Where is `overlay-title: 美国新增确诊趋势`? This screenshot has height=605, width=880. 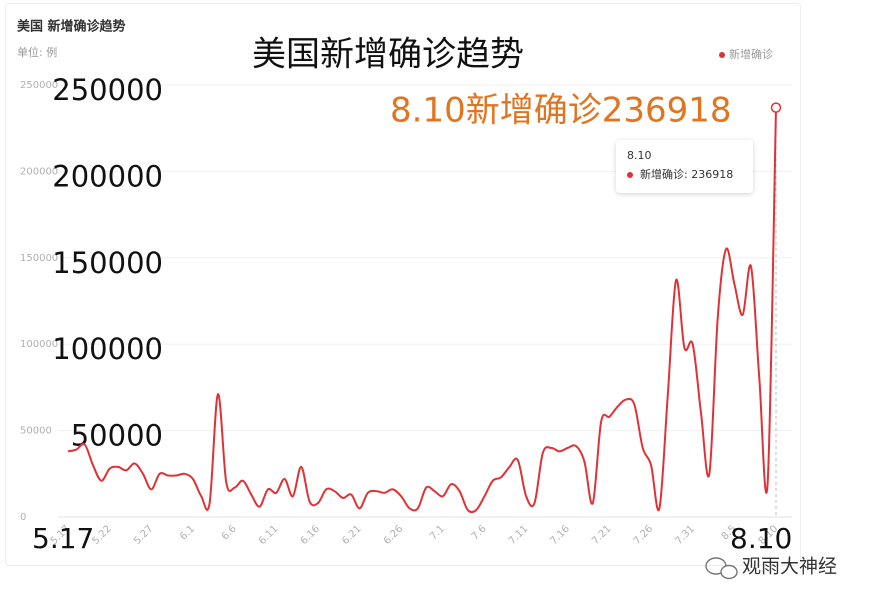 overlay-title: 美国新增确诊趋势 is located at coordinates (388, 55).